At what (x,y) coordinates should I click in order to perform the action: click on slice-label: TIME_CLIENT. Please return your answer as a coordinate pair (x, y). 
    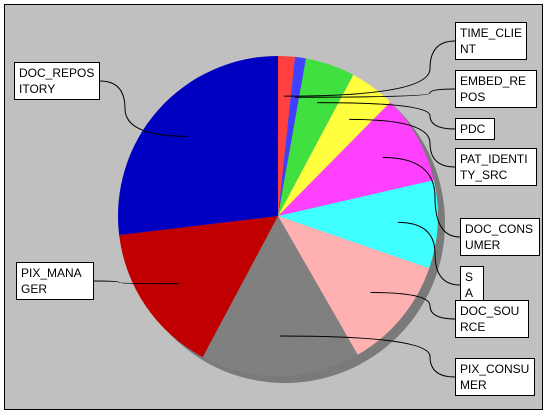
    Looking at the image, I should click on (491, 41).